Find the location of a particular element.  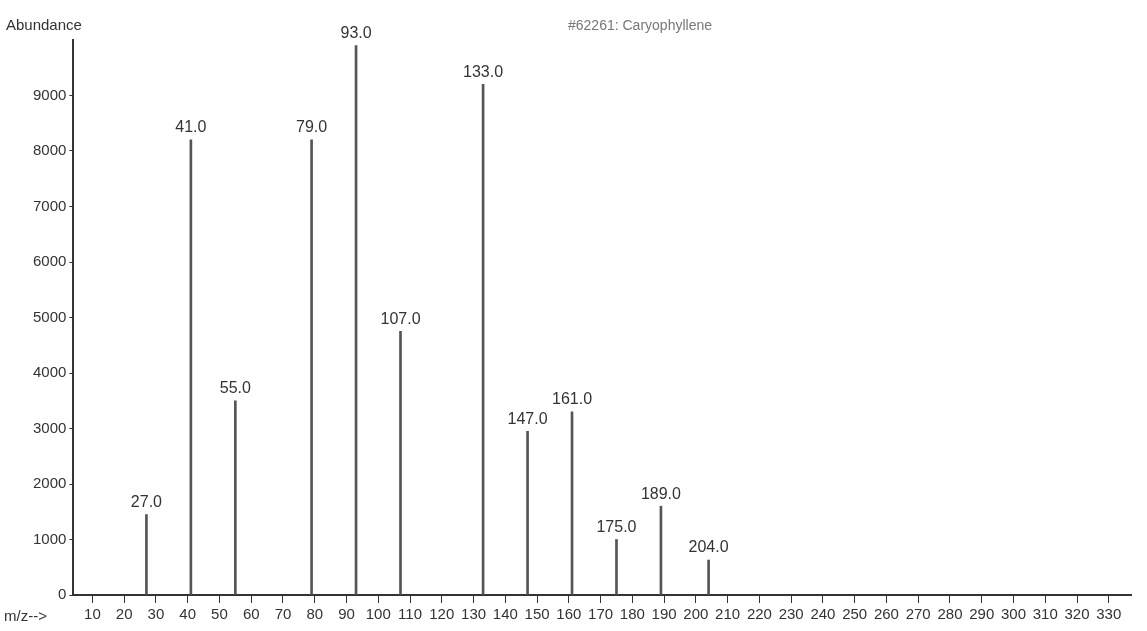

x-tick-label: 330 is located at coordinates (1109, 614).